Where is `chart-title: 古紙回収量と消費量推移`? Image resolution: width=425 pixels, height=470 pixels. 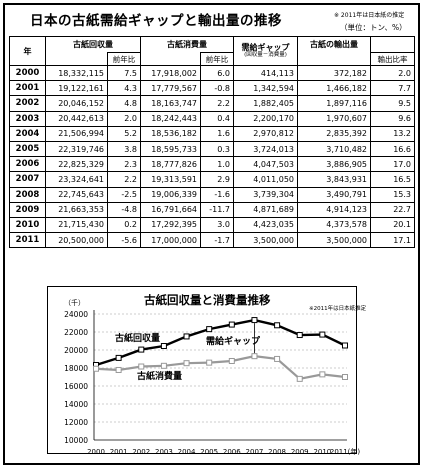 chart-title: 古紙回収量と消費量推移 is located at coordinates (207, 300).